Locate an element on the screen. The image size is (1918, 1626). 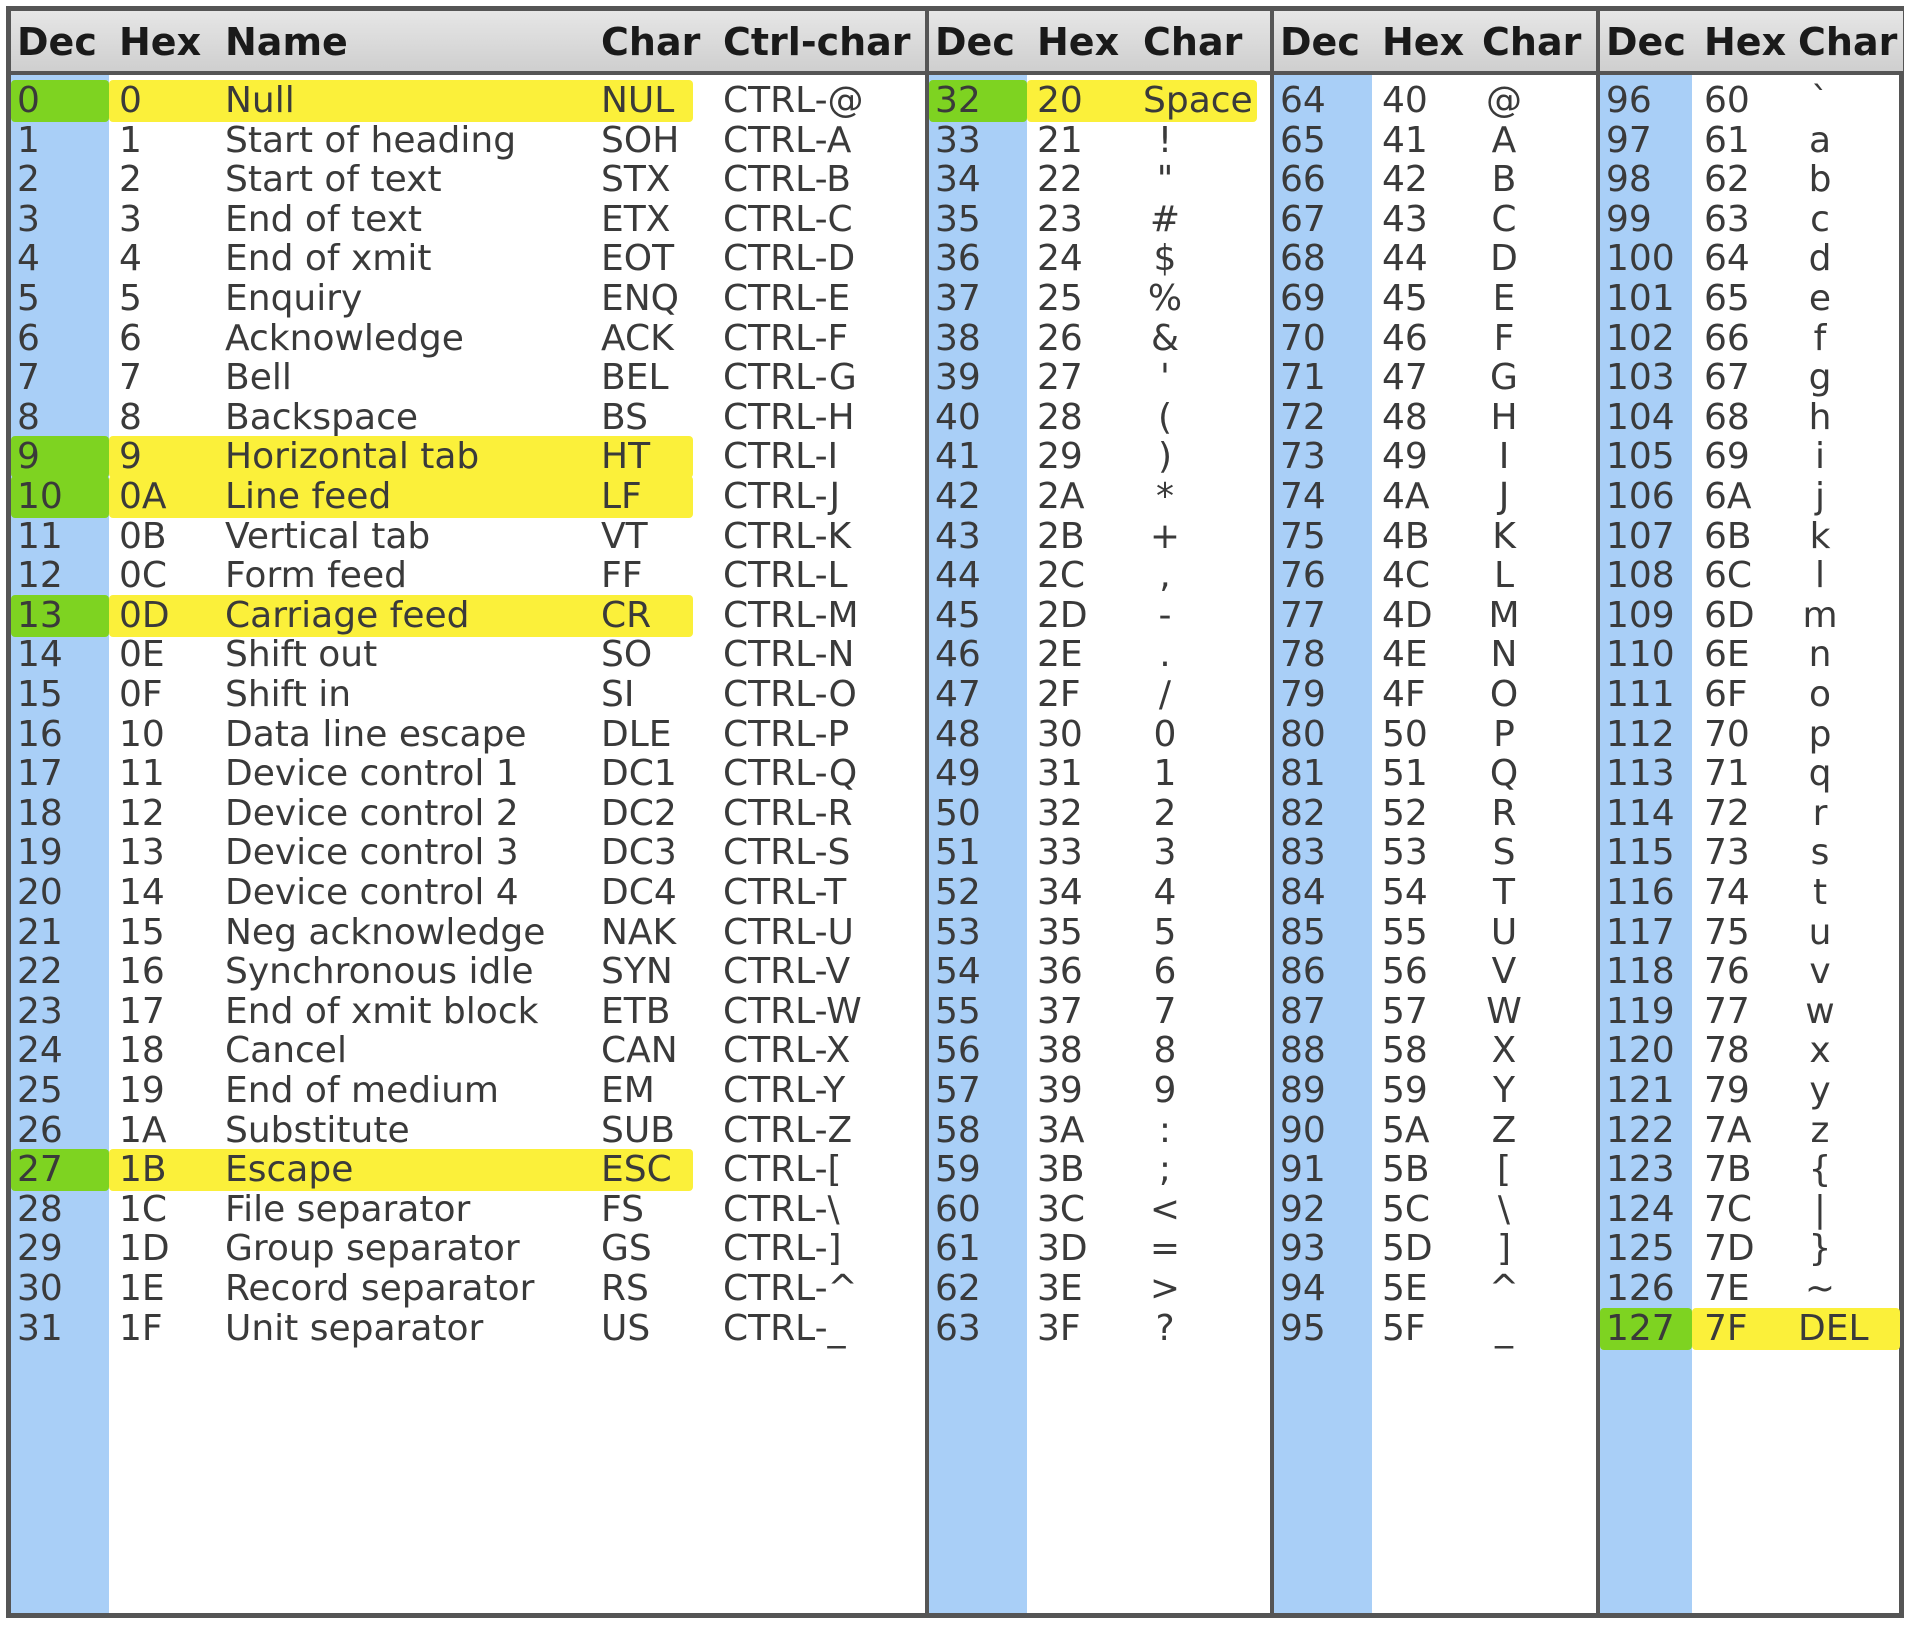
cell-hex: 75 is located at coordinates (1727, 932).